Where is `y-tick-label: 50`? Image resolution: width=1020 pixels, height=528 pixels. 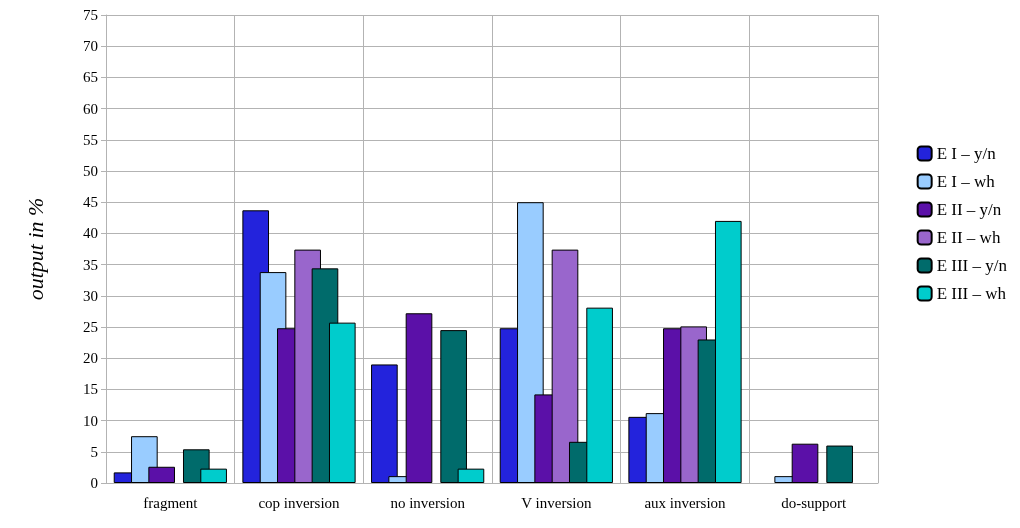
y-tick-label: 50 is located at coordinates (90, 171).